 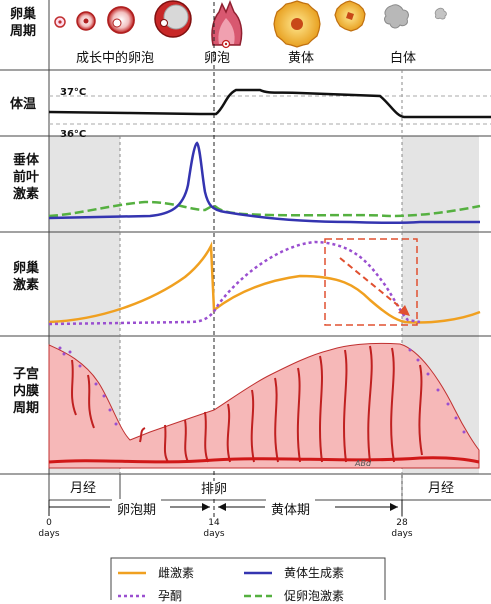 What do you see at coordinates (314, 596) in the screenshot?
I see `legend-fsh-label: 促卵泡激素` at bounding box center [314, 596].